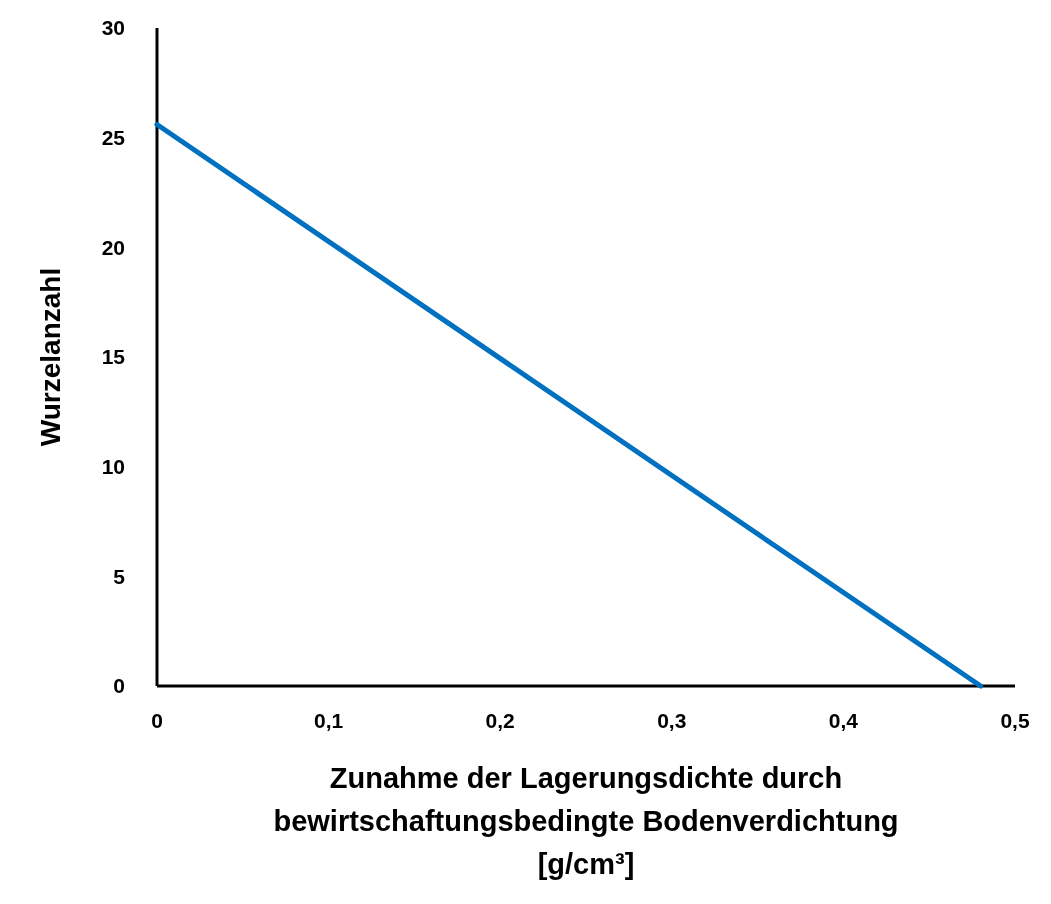  What do you see at coordinates (329, 721) in the screenshot?
I see `x-tick-label: 0,1` at bounding box center [329, 721].